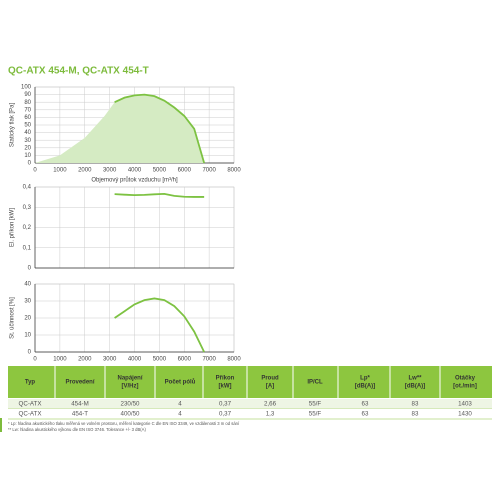  What do you see at coordinates (27, 95) in the screenshot?
I see `y-tick-label: 90` at bounding box center [27, 95].